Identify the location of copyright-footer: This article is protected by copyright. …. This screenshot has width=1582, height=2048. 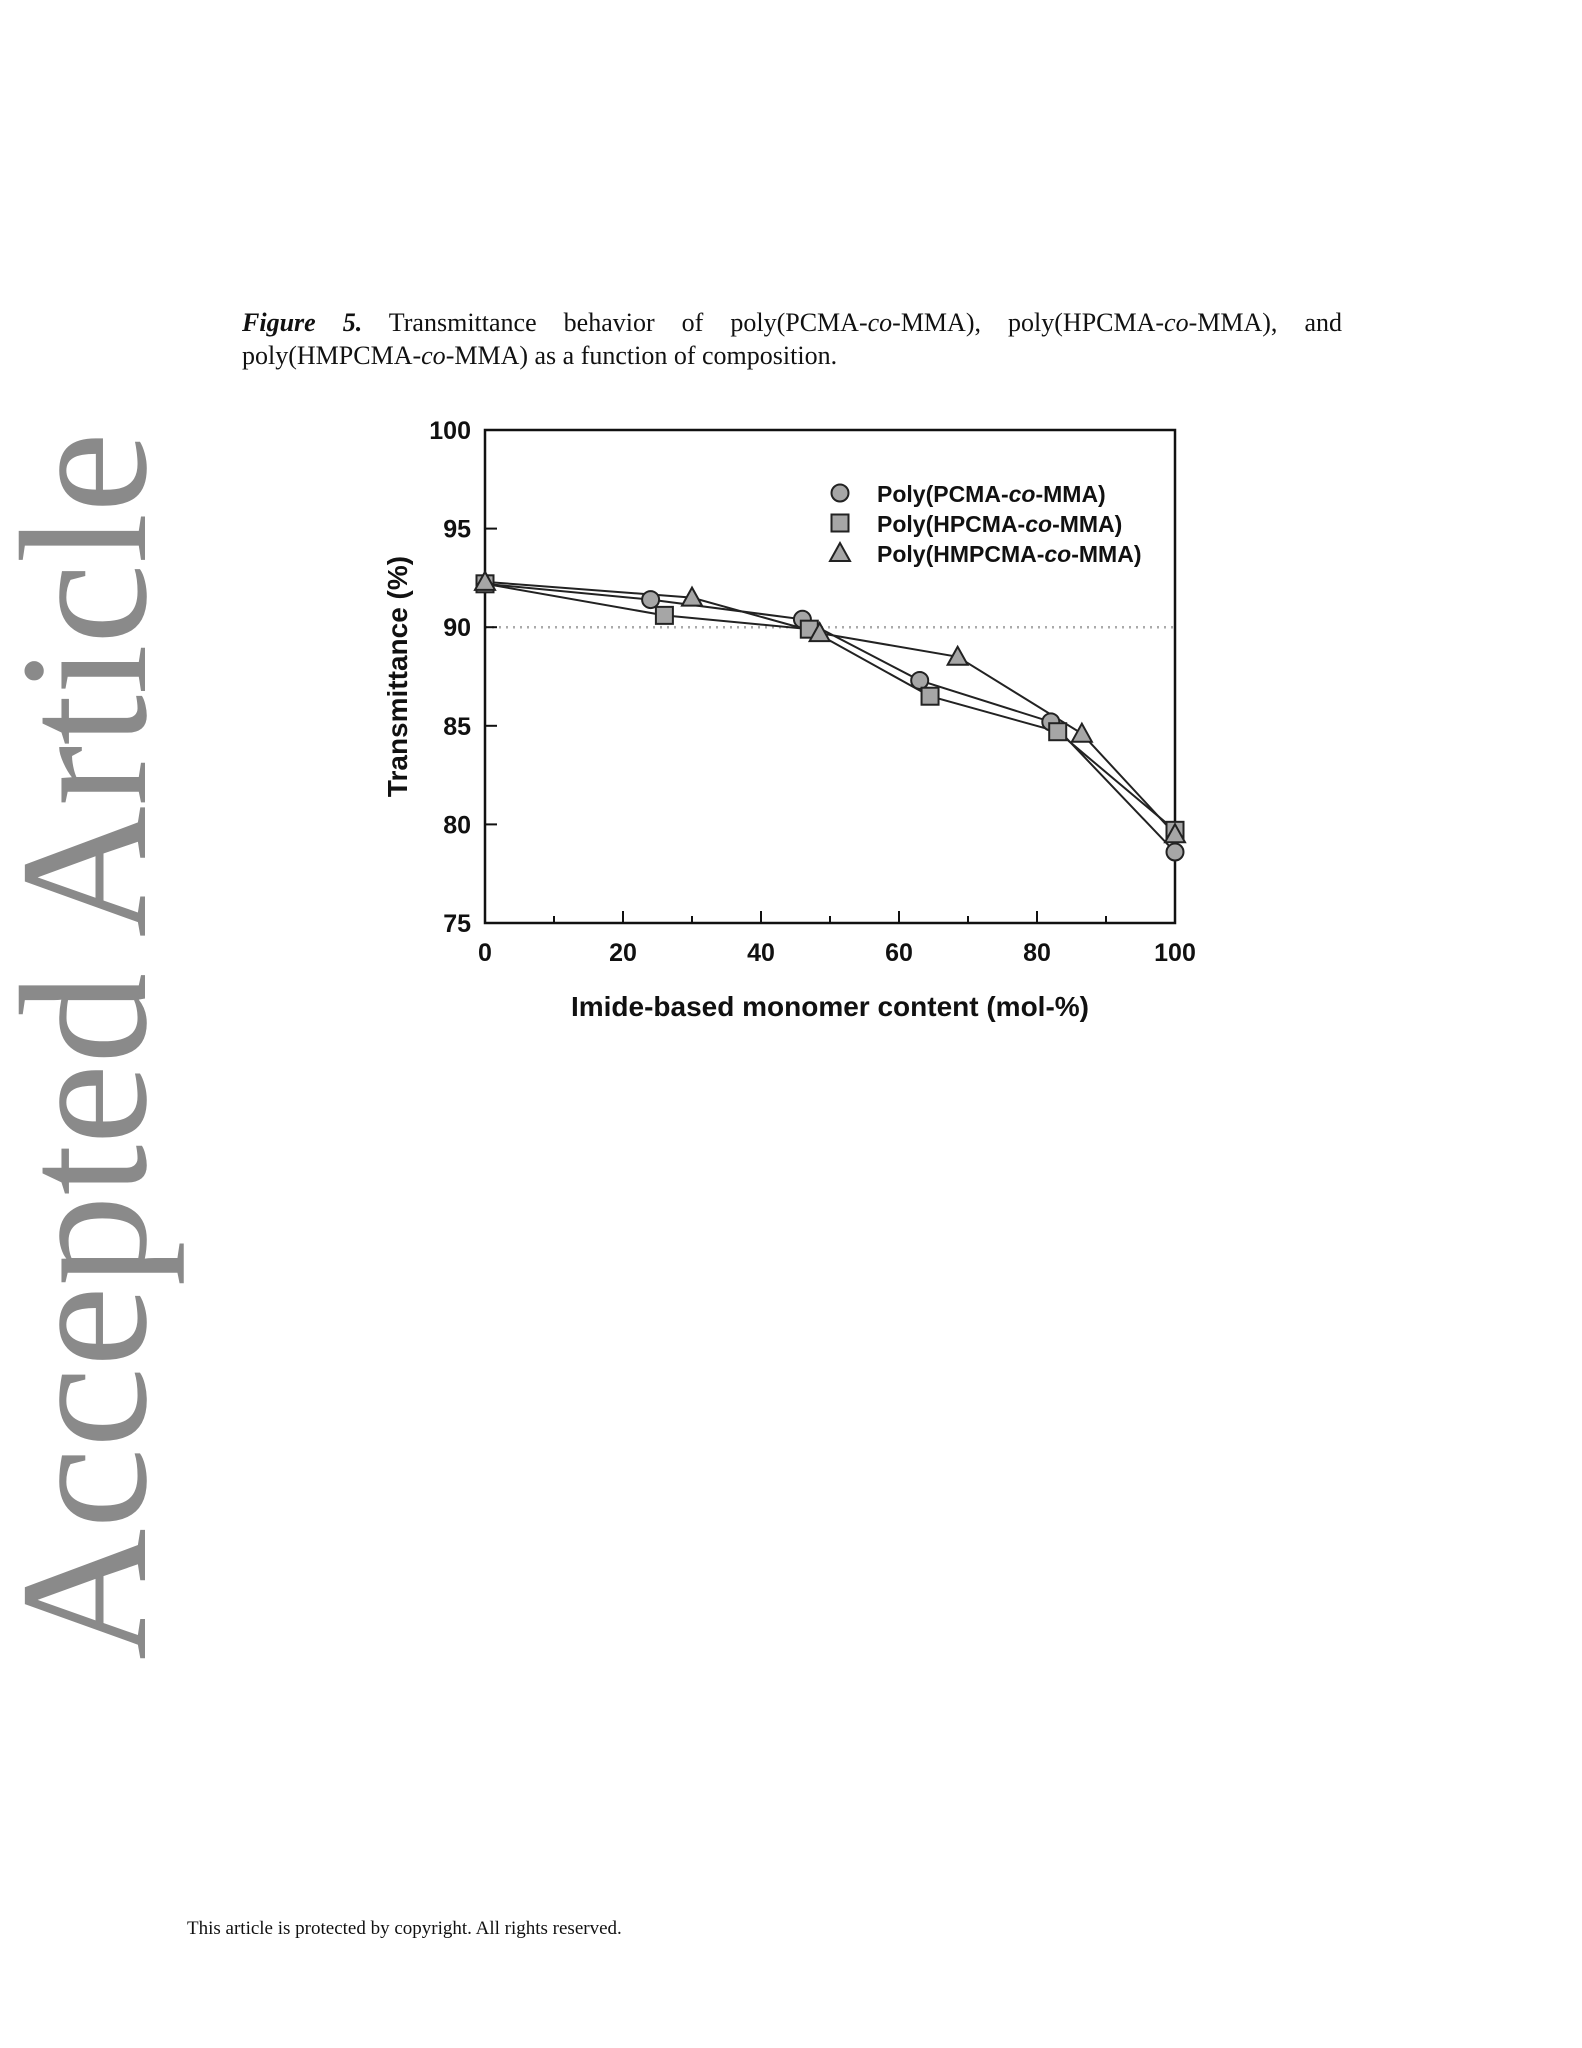
(404, 1928).